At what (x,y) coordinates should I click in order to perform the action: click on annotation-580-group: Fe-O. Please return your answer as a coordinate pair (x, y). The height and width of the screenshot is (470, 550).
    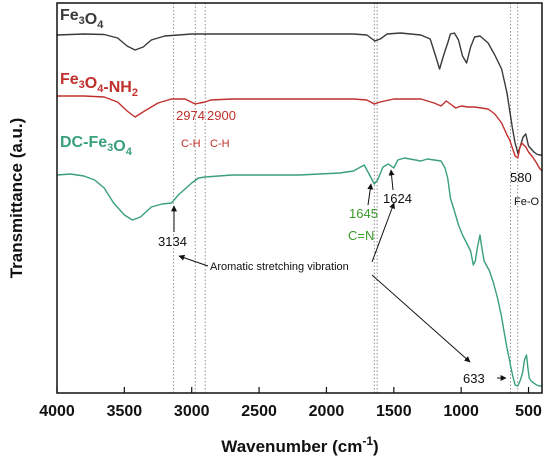
    Looking at the image, I should click on (527, 202).